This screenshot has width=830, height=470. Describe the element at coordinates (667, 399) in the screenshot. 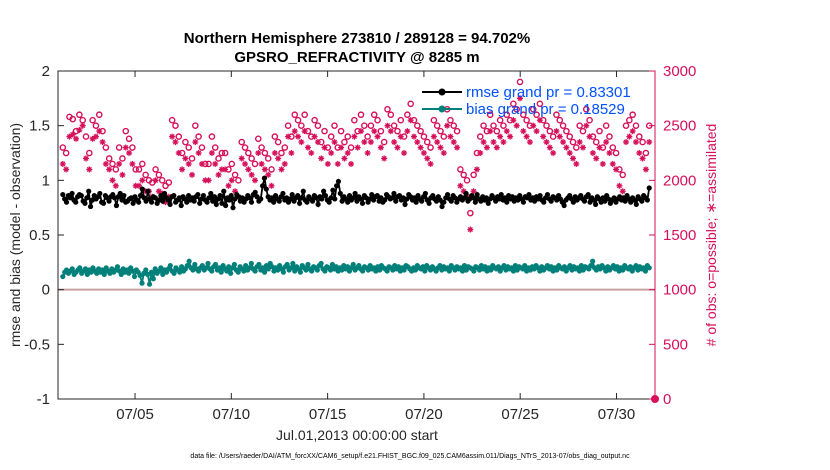

I see `y-right-tick-label: 0` at that location.